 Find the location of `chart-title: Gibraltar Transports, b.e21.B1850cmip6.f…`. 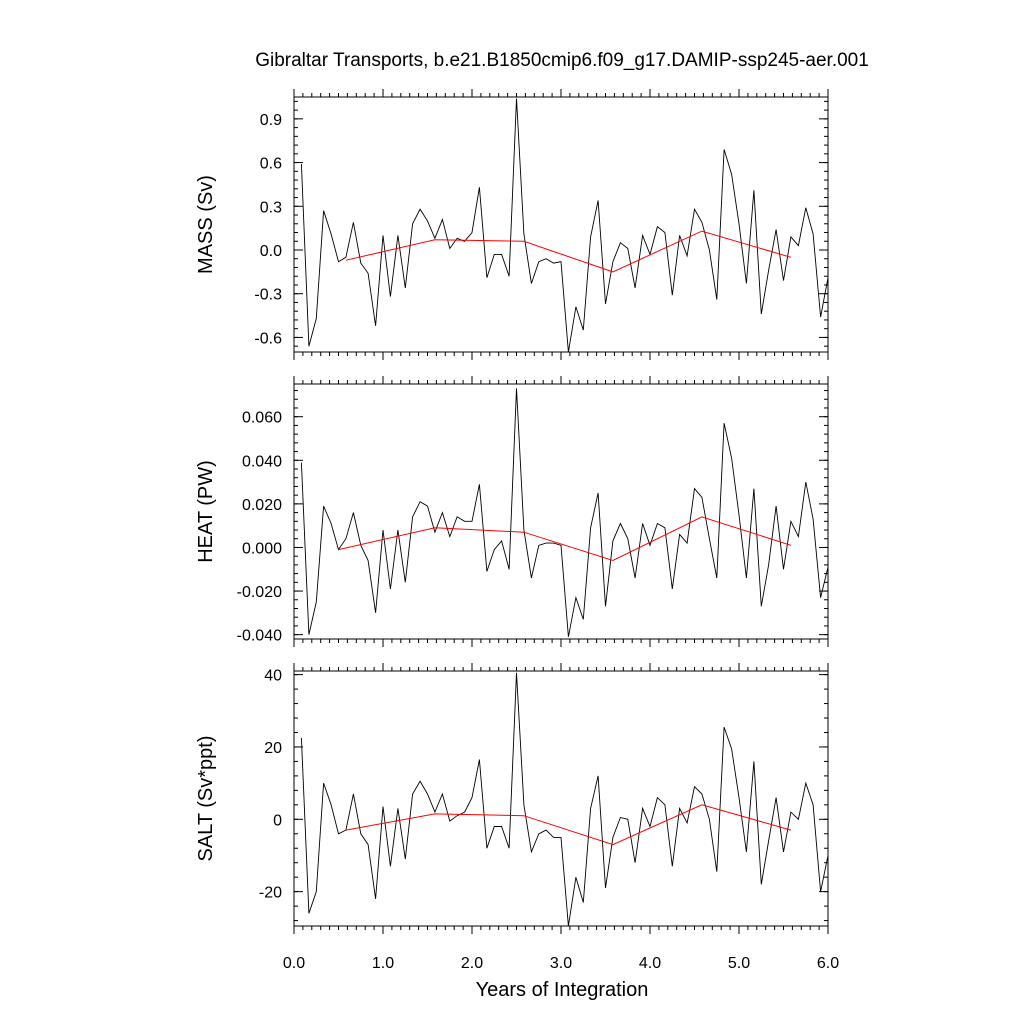

chart-title: Gibraltar Transports, b.e21.B1850cmip6.f… is located at coordinates (562, 60).